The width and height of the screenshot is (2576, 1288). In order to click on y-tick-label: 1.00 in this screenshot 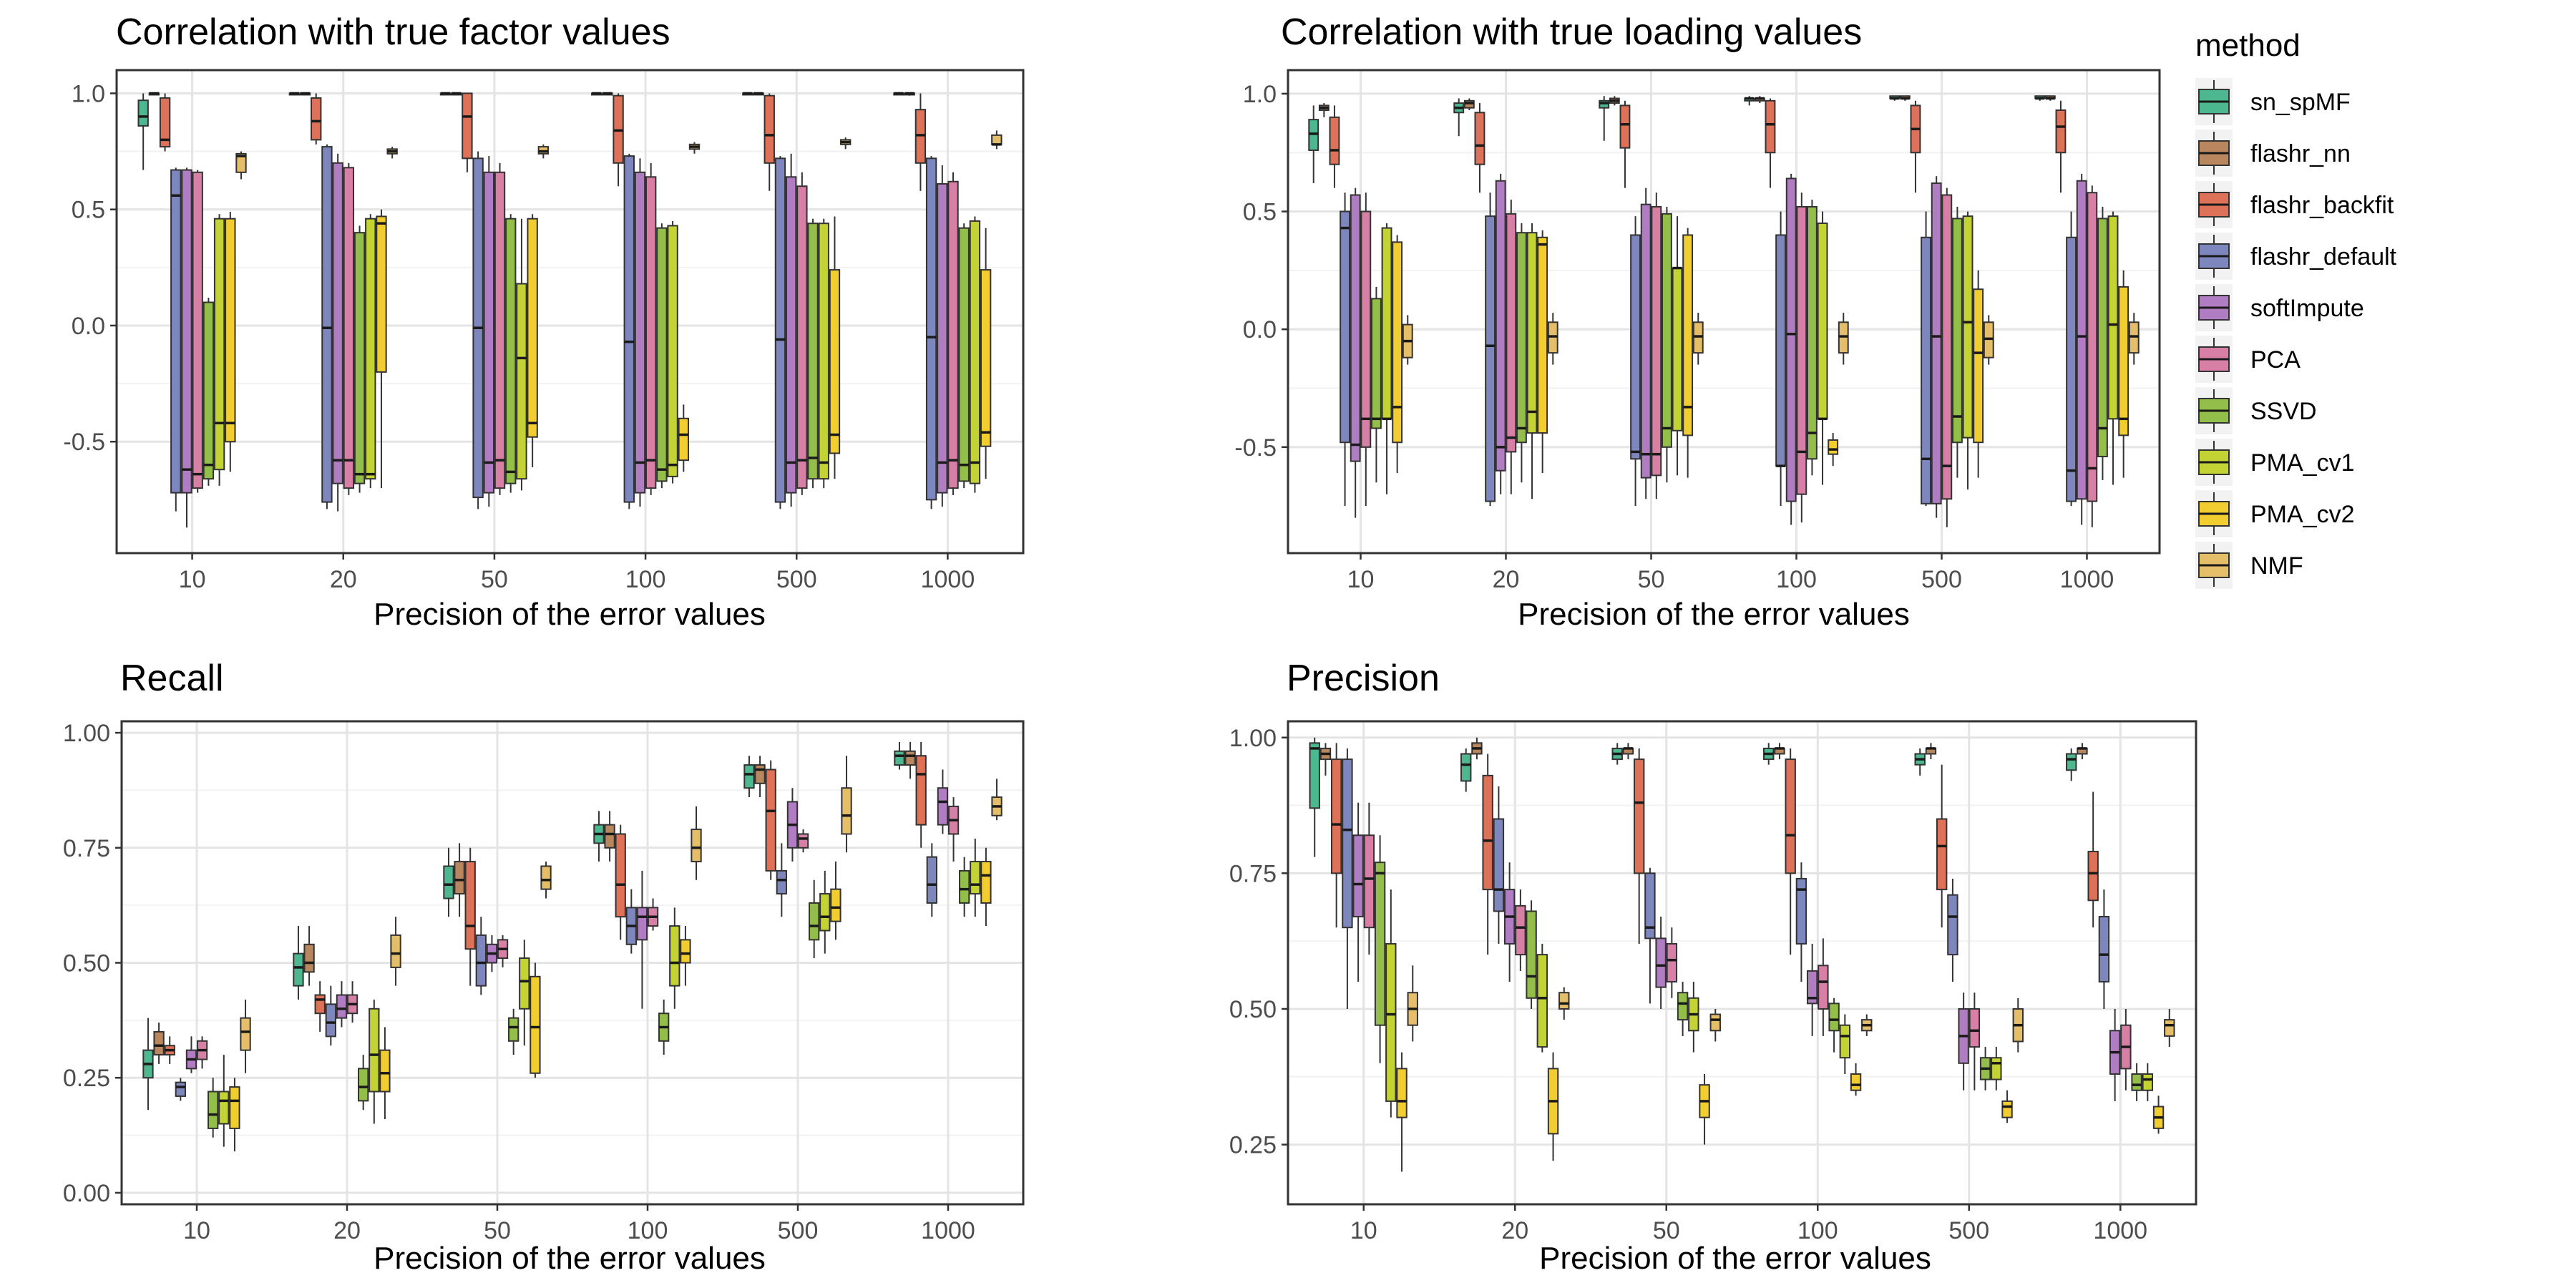, I will do `click(86, 733)`.